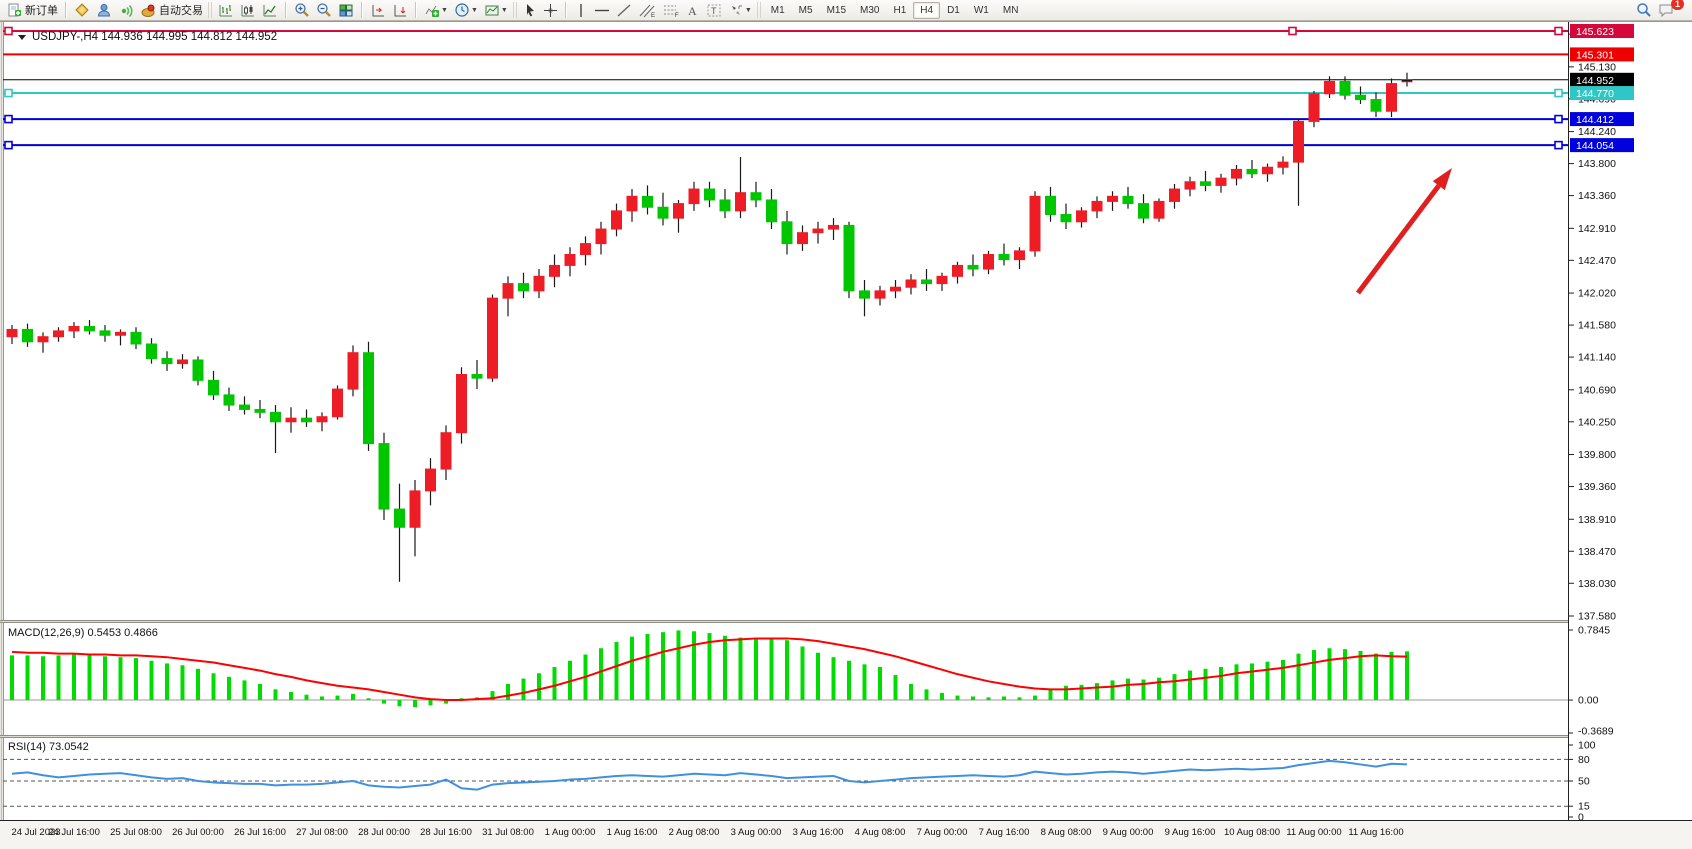 The height and width of the screenshot is (849, 1692). I want to click on zoom-out-button, so click(324, 10).